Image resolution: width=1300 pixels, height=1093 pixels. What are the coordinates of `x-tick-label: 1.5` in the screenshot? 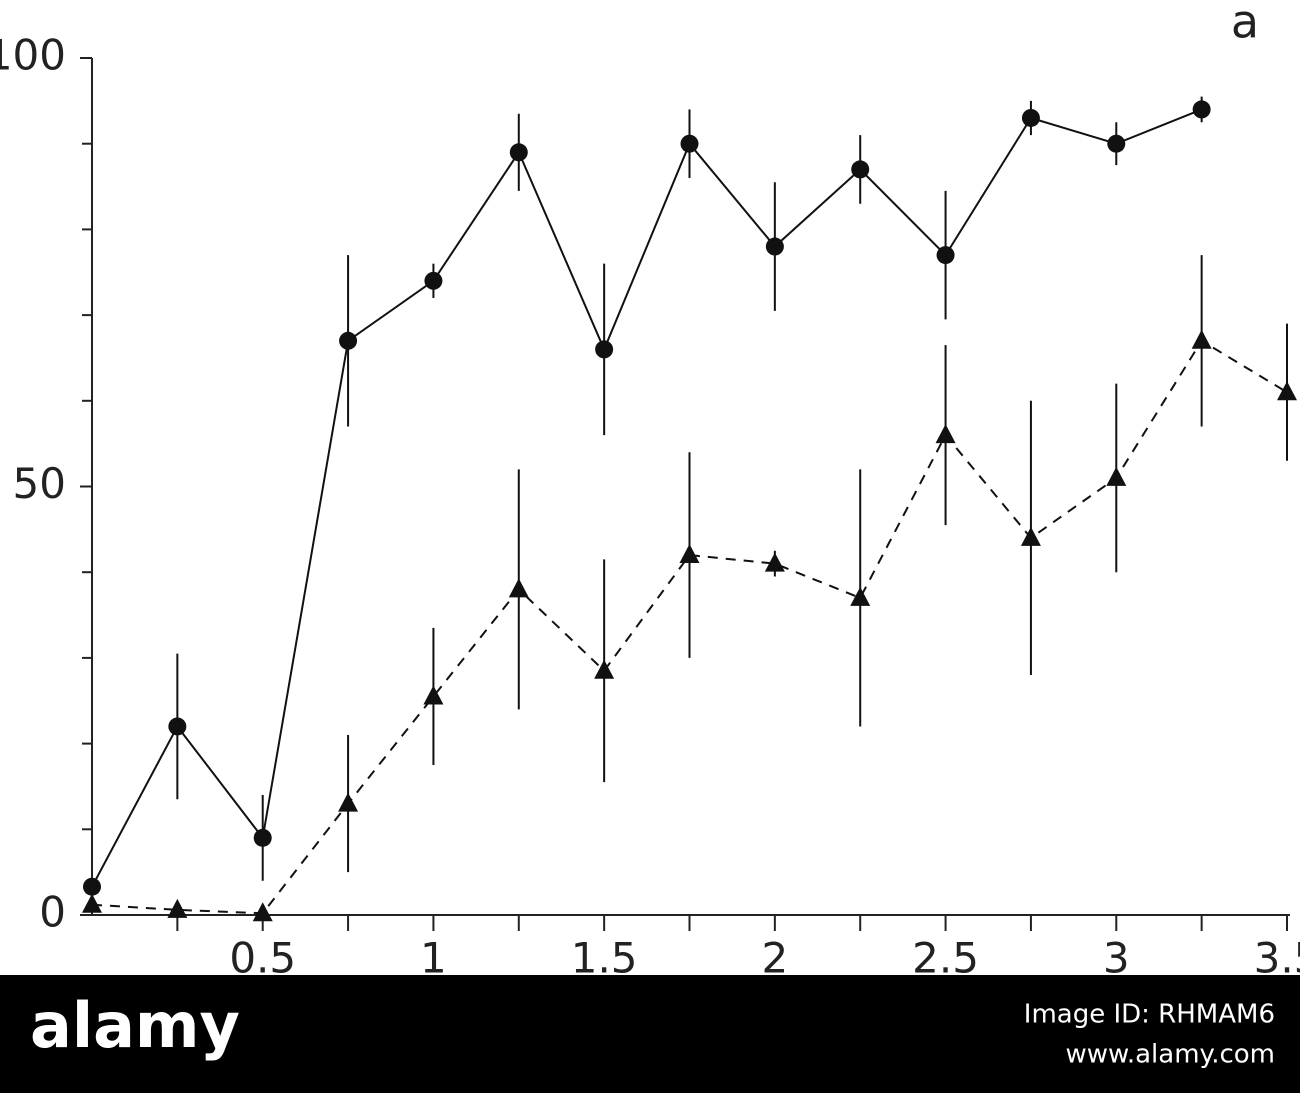 It's located at (604, 958).